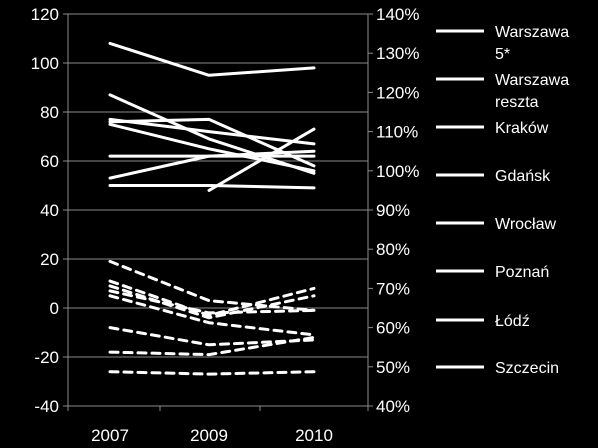  Describe the element at coordinates (49, 259) in the screenshot. I see `left-tick-label: 20` at that location.